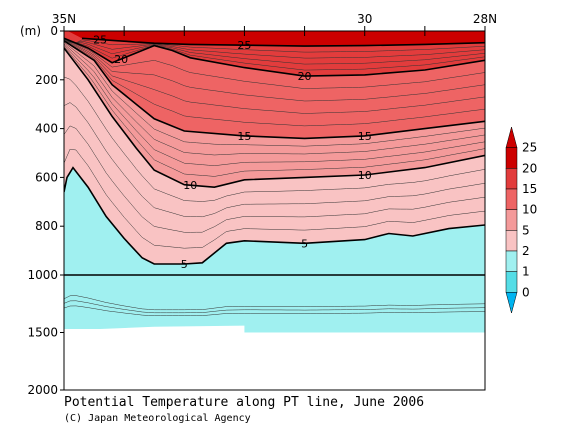  What do you see at coordinates (529, 168) in the screenshot?
I see `colorbar-label: 20` at bounding box center [529, 168].